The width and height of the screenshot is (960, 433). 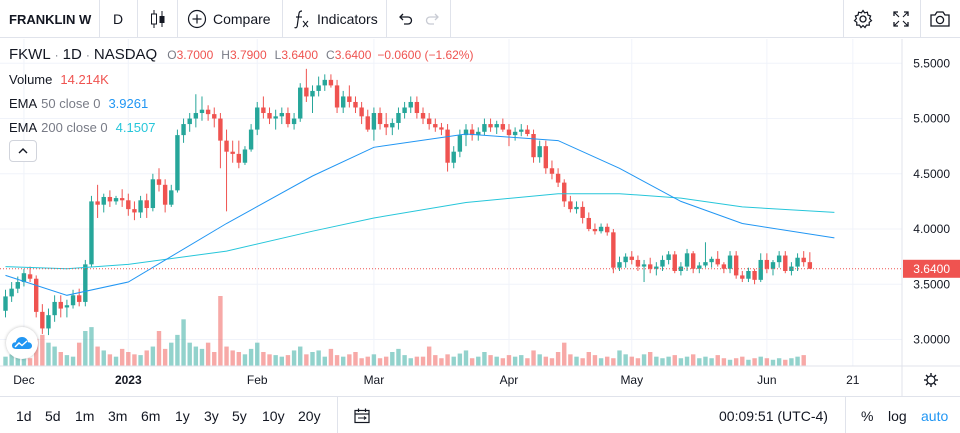 What do you see at coordinates (309, 415) in the screenshot?
I see `range-button-20y: 20y` at bounding box center [309, 415].